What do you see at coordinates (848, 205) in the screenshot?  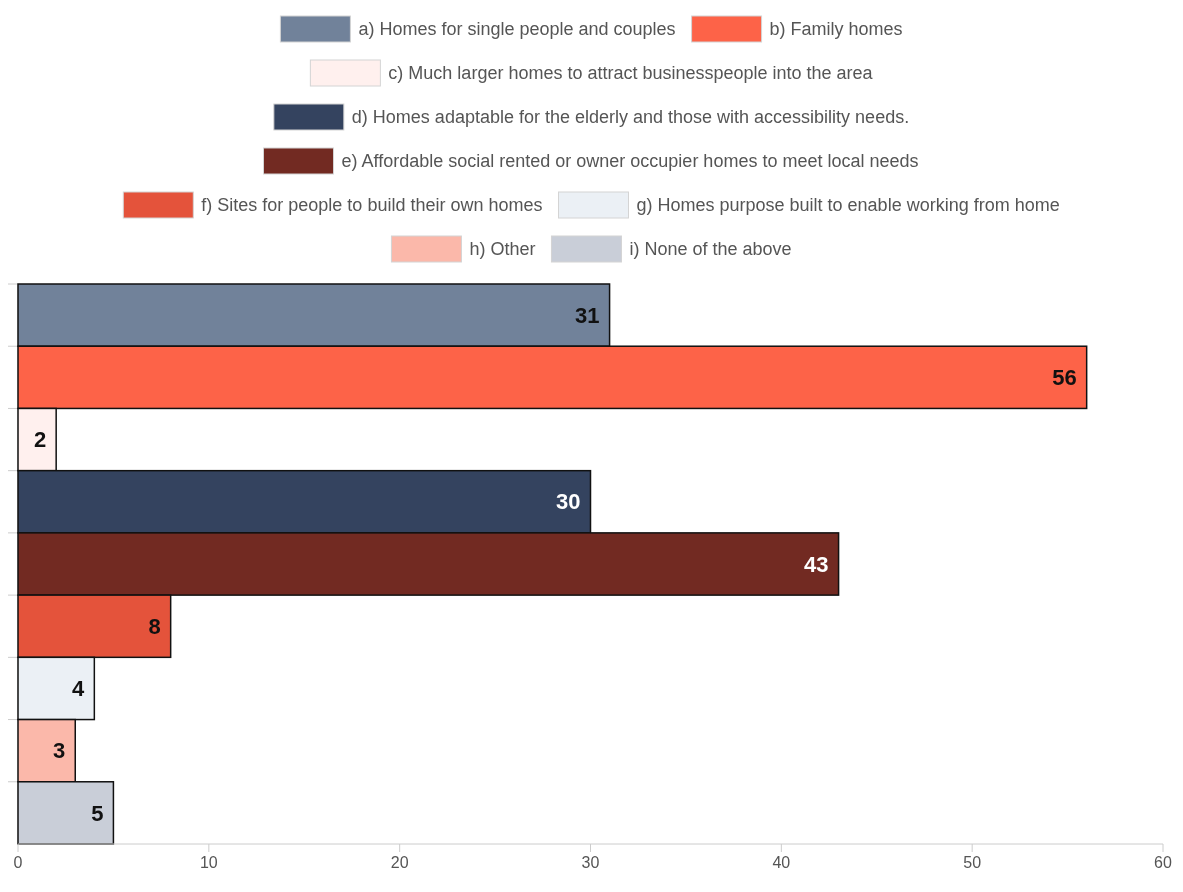 I see `legend-label: g) Homes purpose built to enable working from home` at bounding box center [848, 205].